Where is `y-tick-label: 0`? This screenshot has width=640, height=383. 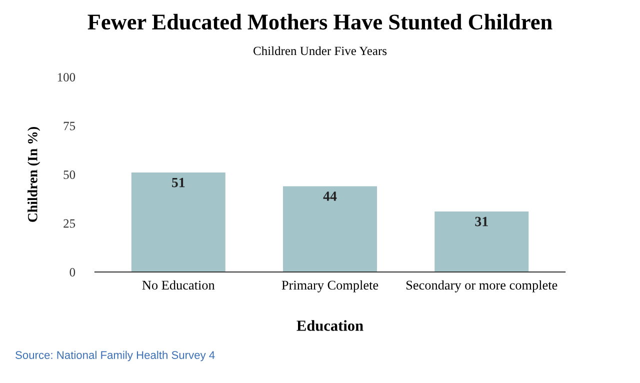 y-tick-label: 0 is located at coordinates (73, 272).